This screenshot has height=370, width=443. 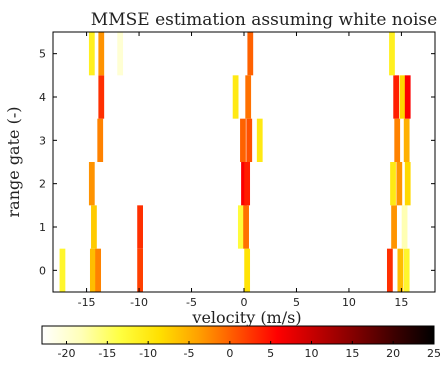 What do you see at coordinates (42, 140) in the screenshot?
I see `y-tick-label: 3` at bounding box center [42, 140].